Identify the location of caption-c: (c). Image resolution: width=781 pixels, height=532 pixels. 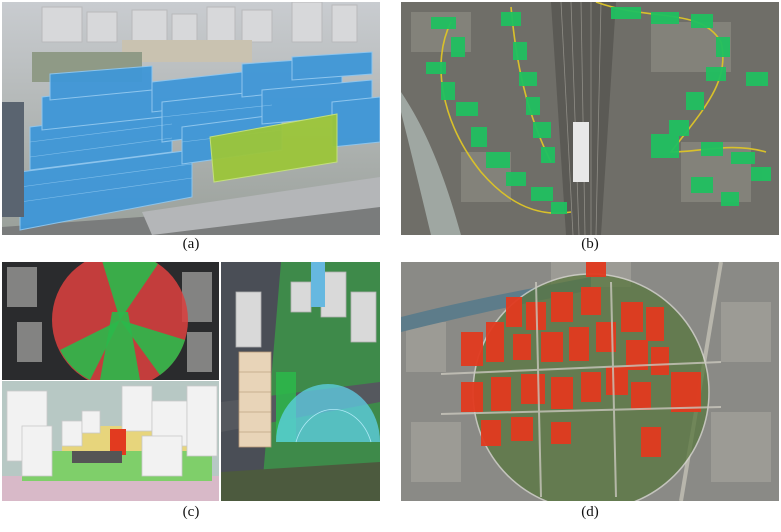
(191, 512).